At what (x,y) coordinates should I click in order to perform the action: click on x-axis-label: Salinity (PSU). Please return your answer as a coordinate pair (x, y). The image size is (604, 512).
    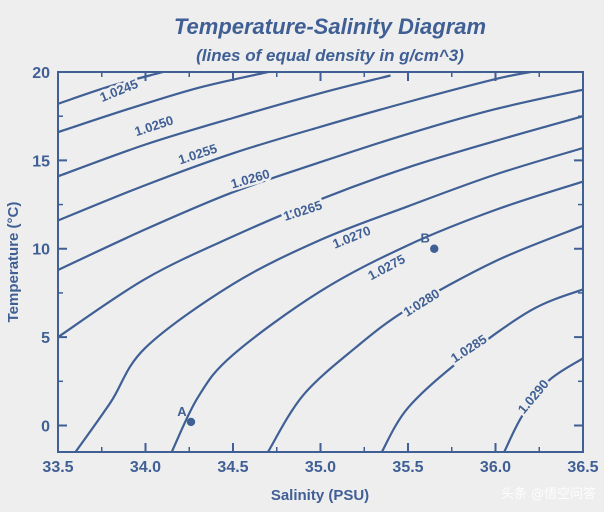
    Looking at the image, I should click on (320, 495).